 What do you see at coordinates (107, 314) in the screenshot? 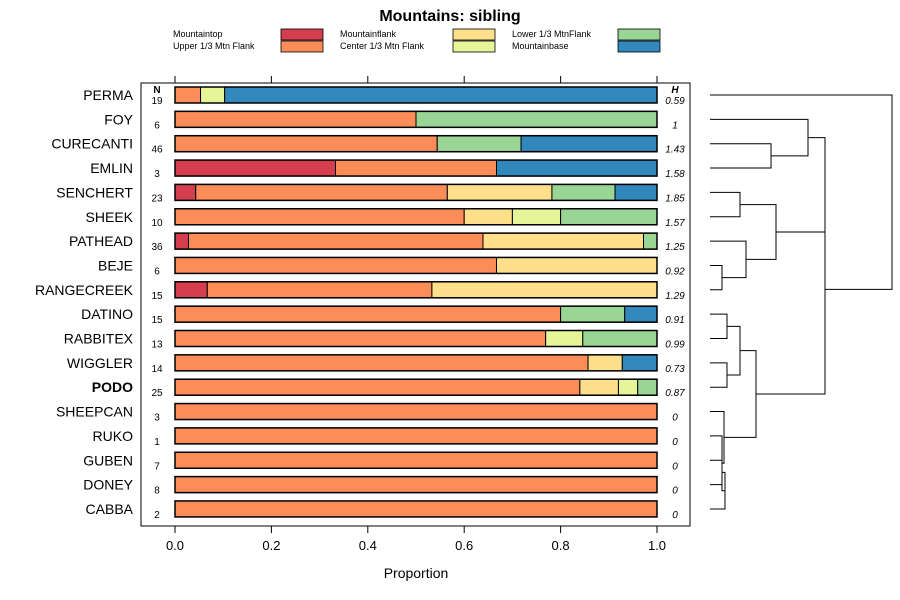
I see `row-label: DATINO` at bounding box center [107, 314].